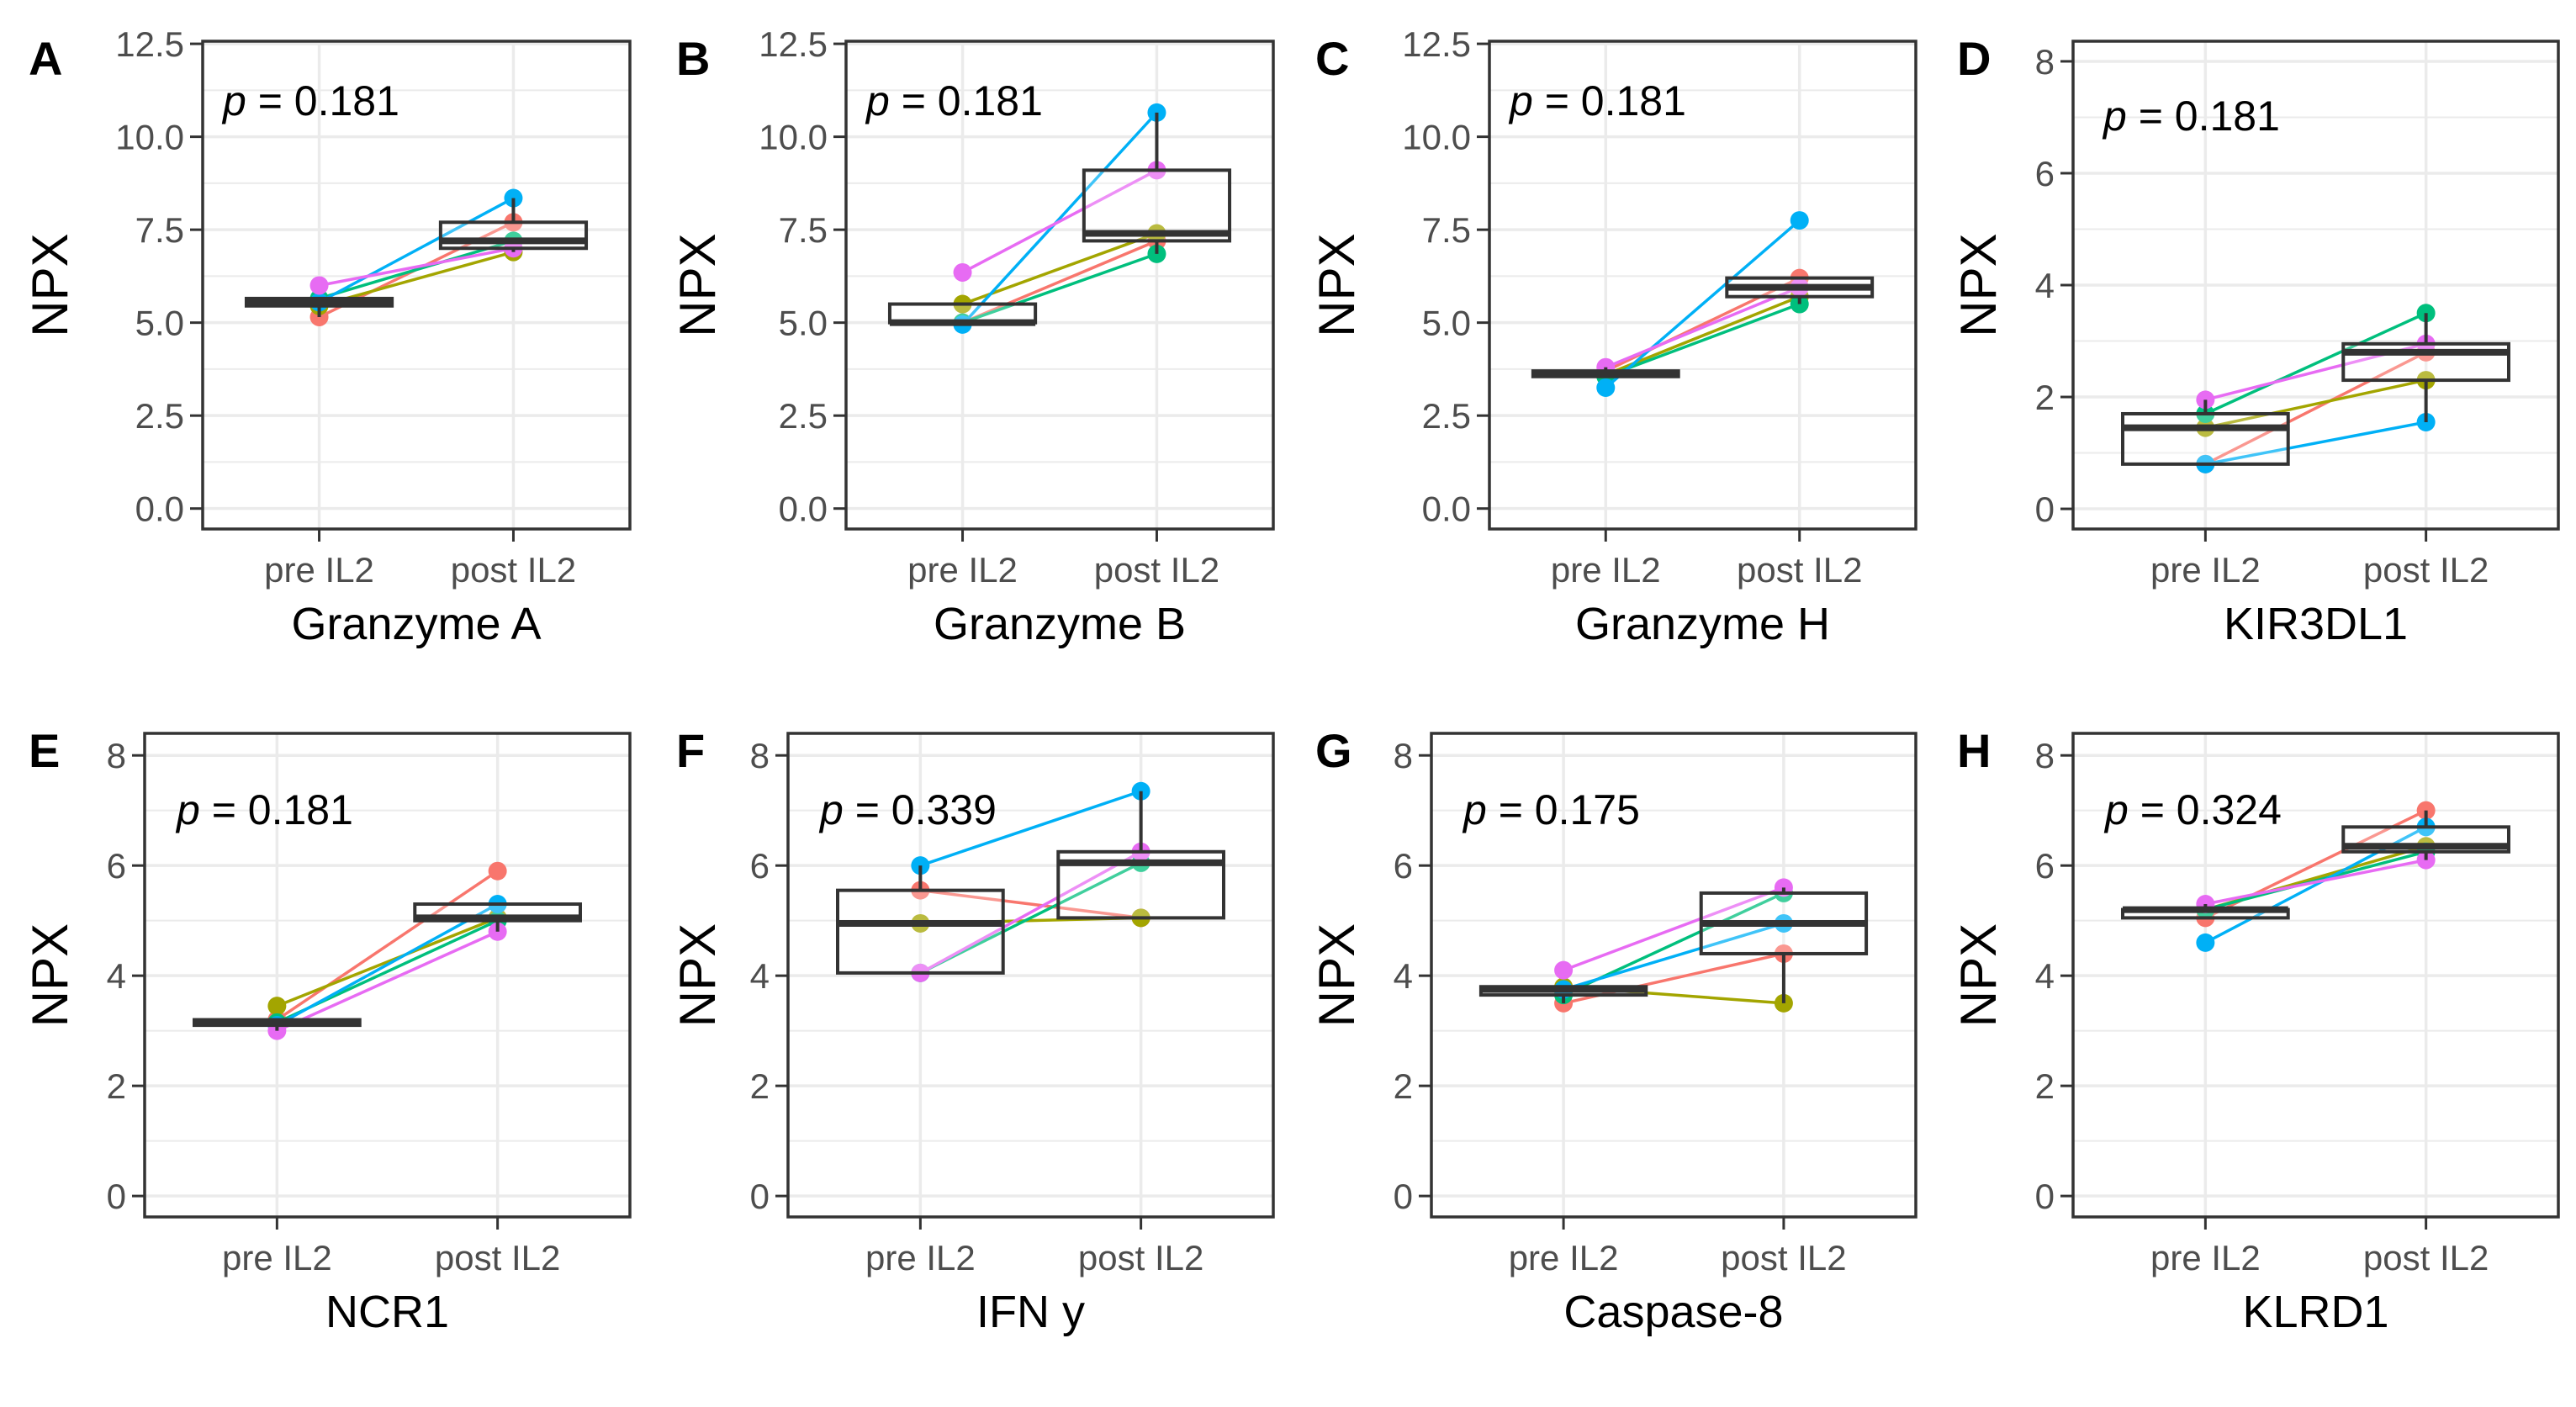 Image resolution: width=2576 pixels, height=1407 pixels. I want to click on panel-letter: H, so click(1974, 750).